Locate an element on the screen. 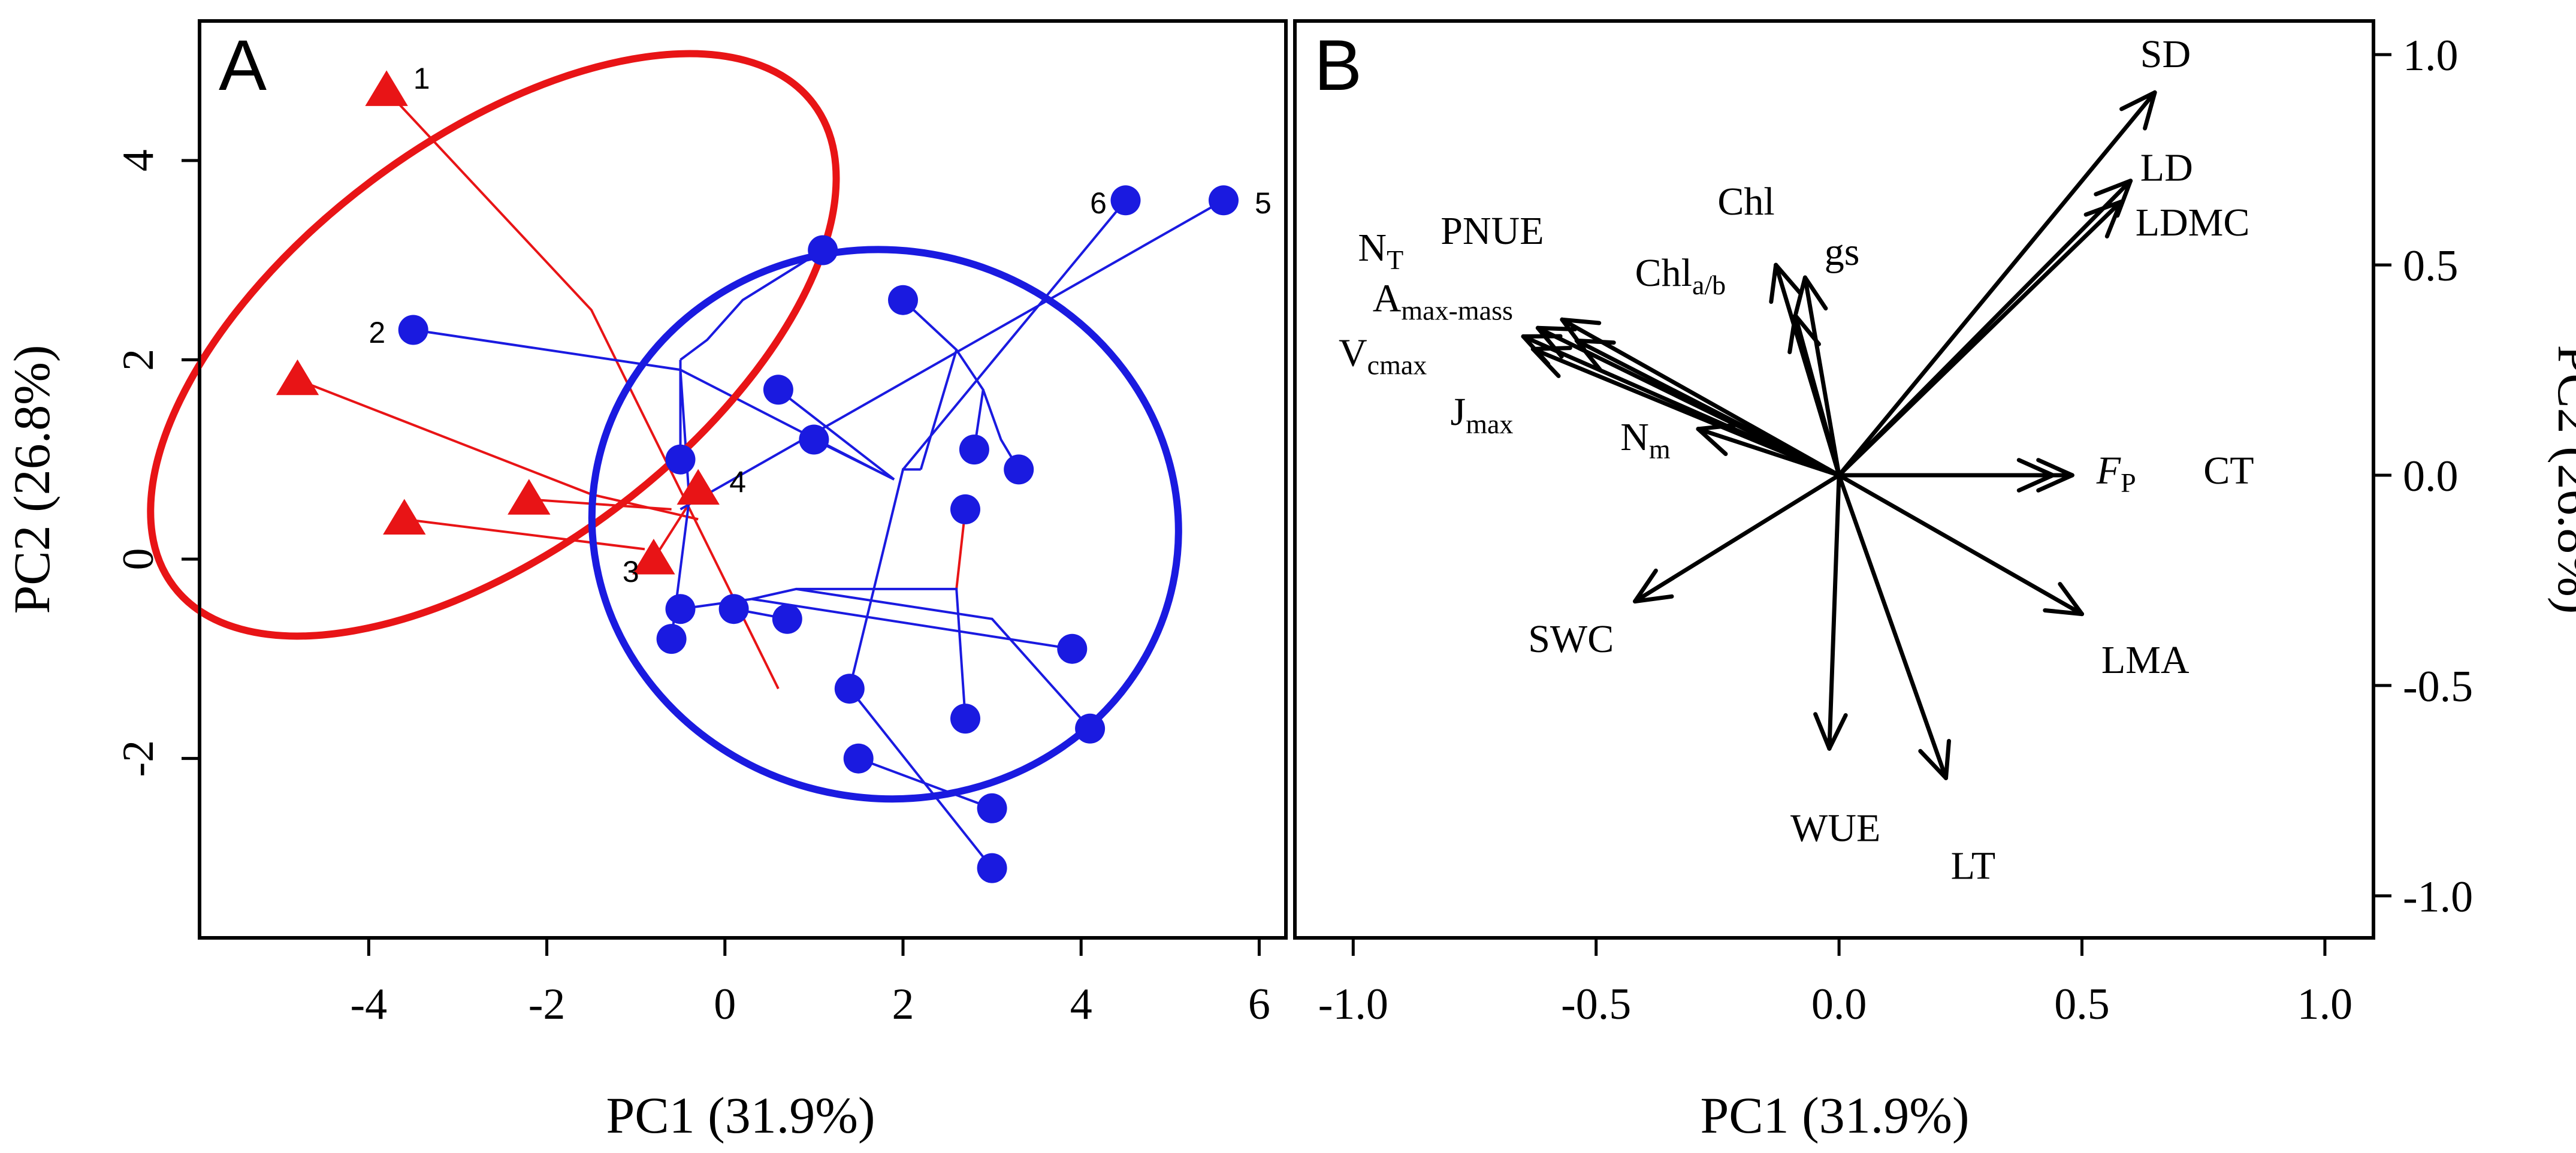 The height and width of the screenshot is (1153, 2576). arrow-ldmc-head is located at coordinates (2114, 219).